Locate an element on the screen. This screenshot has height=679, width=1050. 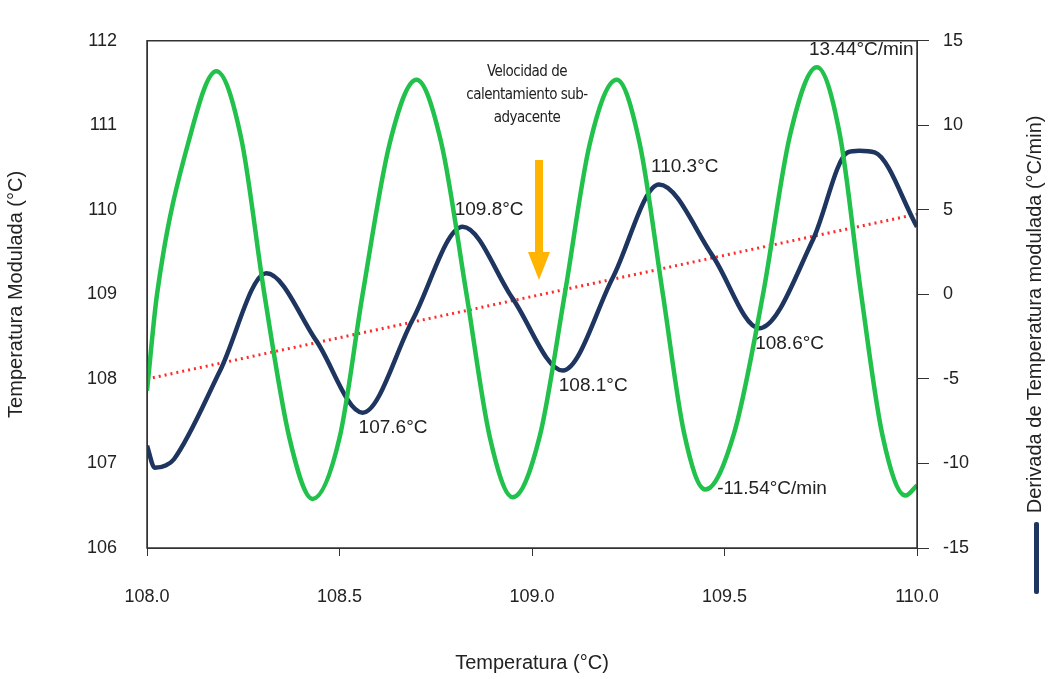
annotation: -11.54°C/min is located at coordinates (772, 488).